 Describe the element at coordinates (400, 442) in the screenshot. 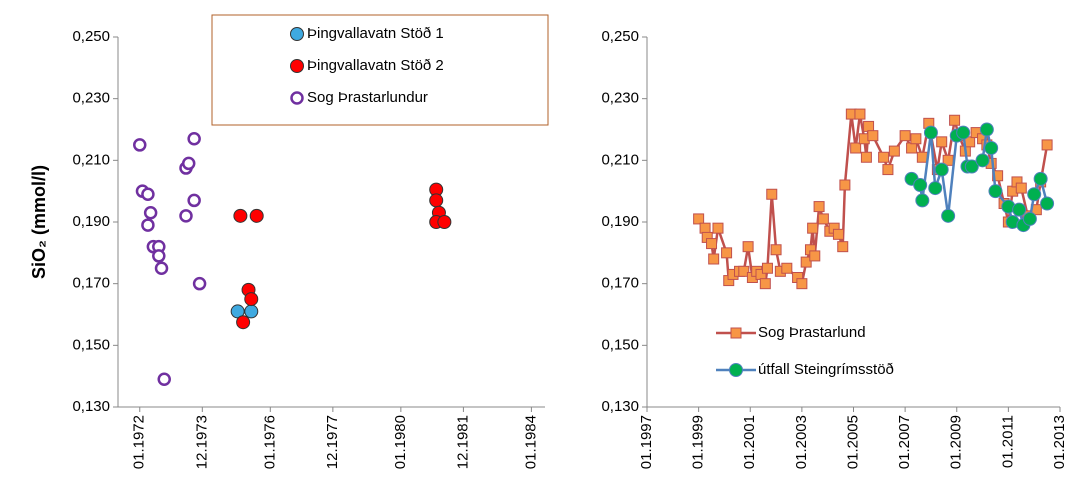

I see `x-tick-label: 01.1980` at that location.